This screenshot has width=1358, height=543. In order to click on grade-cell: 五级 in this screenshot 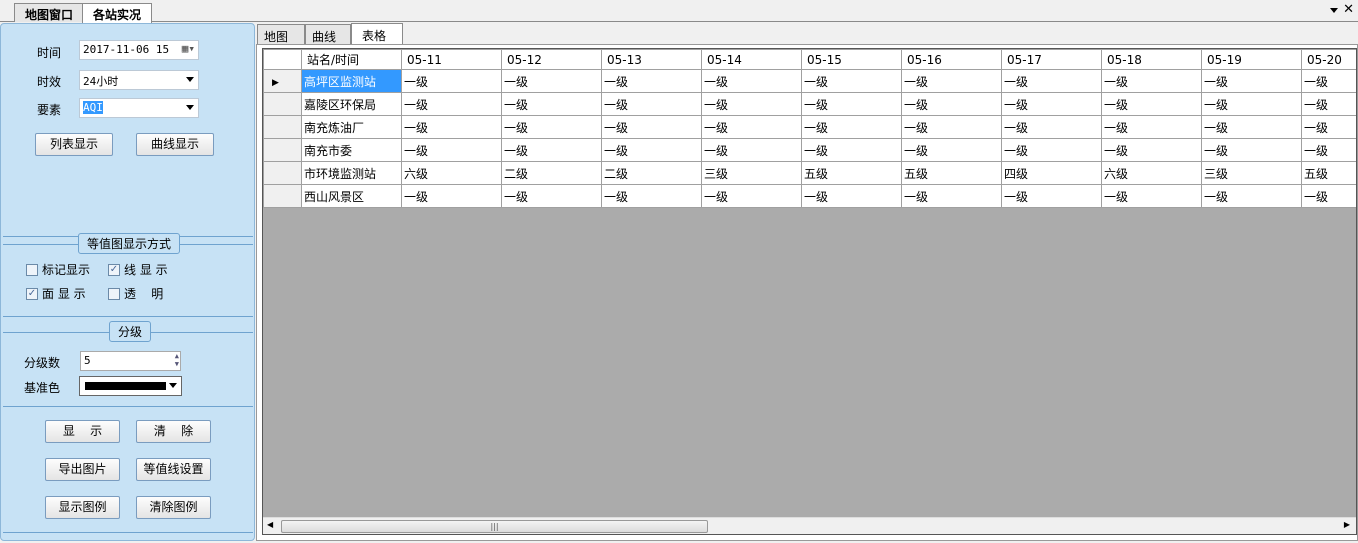, I will do `click(851, 173)`.